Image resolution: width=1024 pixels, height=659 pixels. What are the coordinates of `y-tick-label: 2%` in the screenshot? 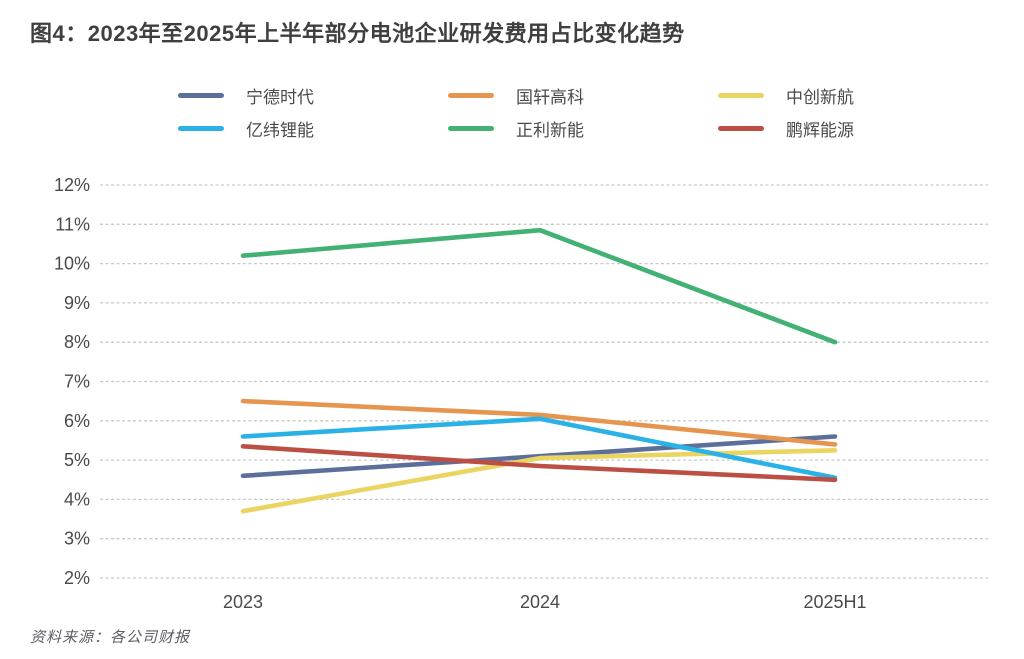 It's located at (77, 578).